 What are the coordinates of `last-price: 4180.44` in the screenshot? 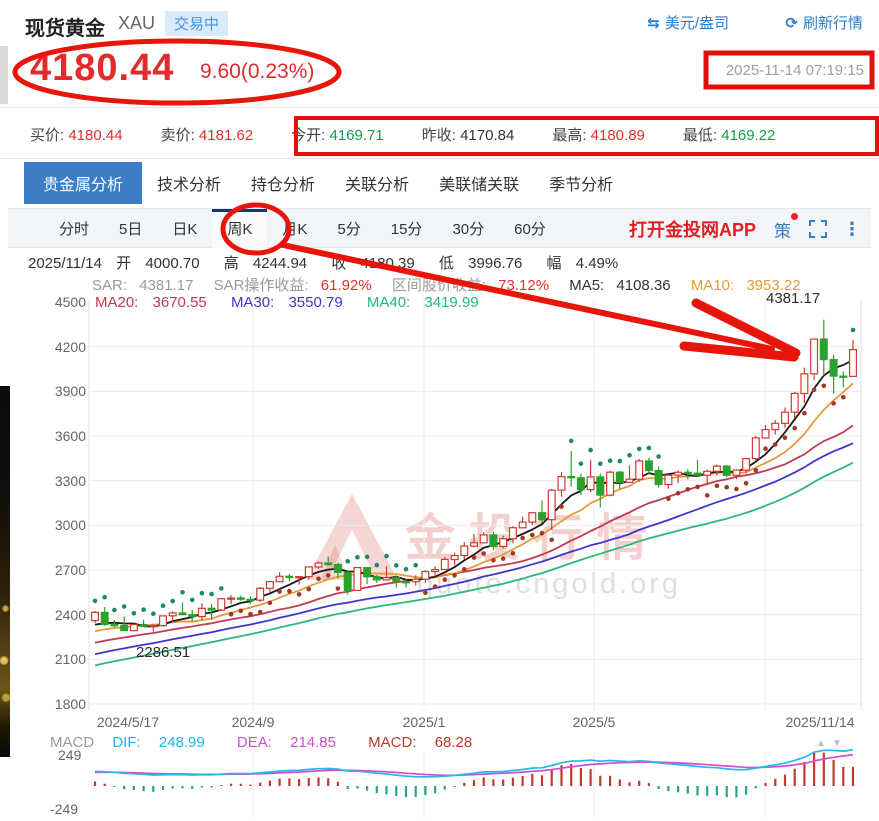 It's located at (102, 68).